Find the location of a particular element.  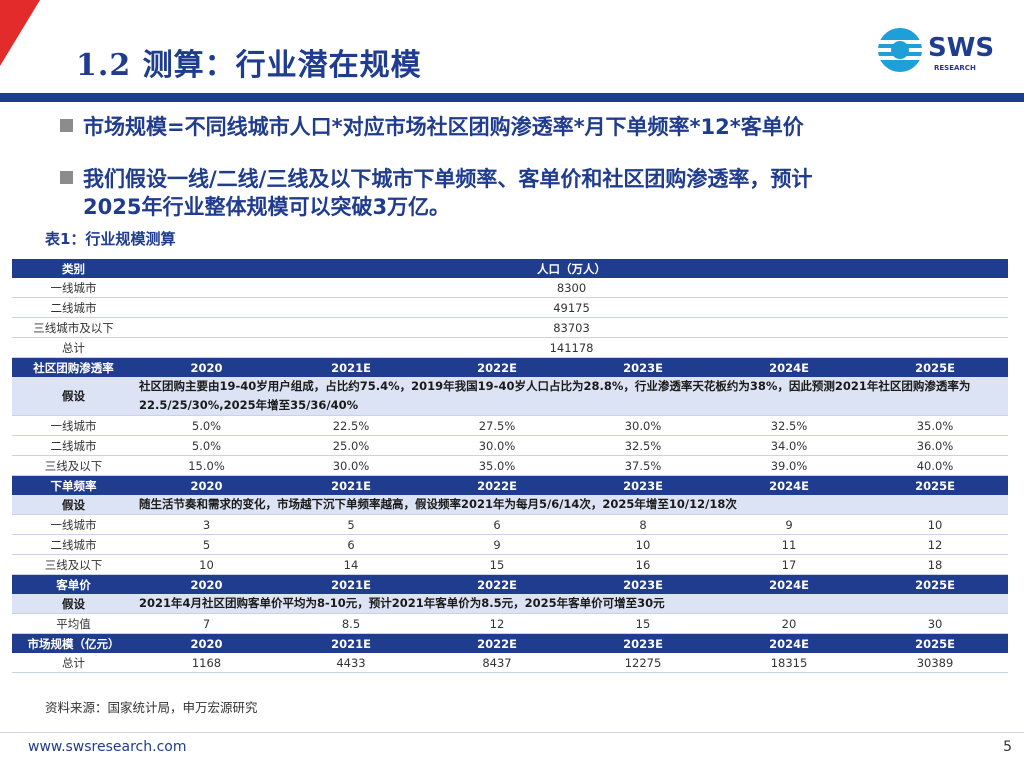

frequency-header-row: 下单频率 2020 2021E 2022E 2023E 2024E 2025E is located at coordinates (510, 485).